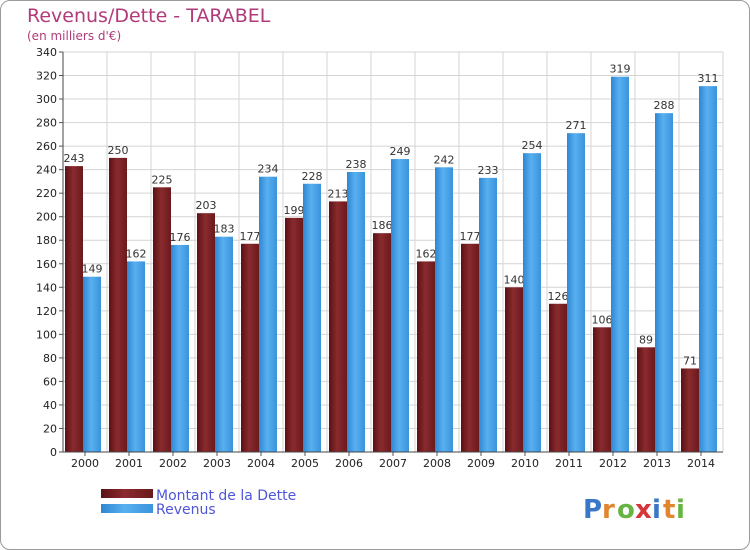 This screenshot has height=550, width=750. I want to click on value-label-revenus: 228, so click(312, 176).